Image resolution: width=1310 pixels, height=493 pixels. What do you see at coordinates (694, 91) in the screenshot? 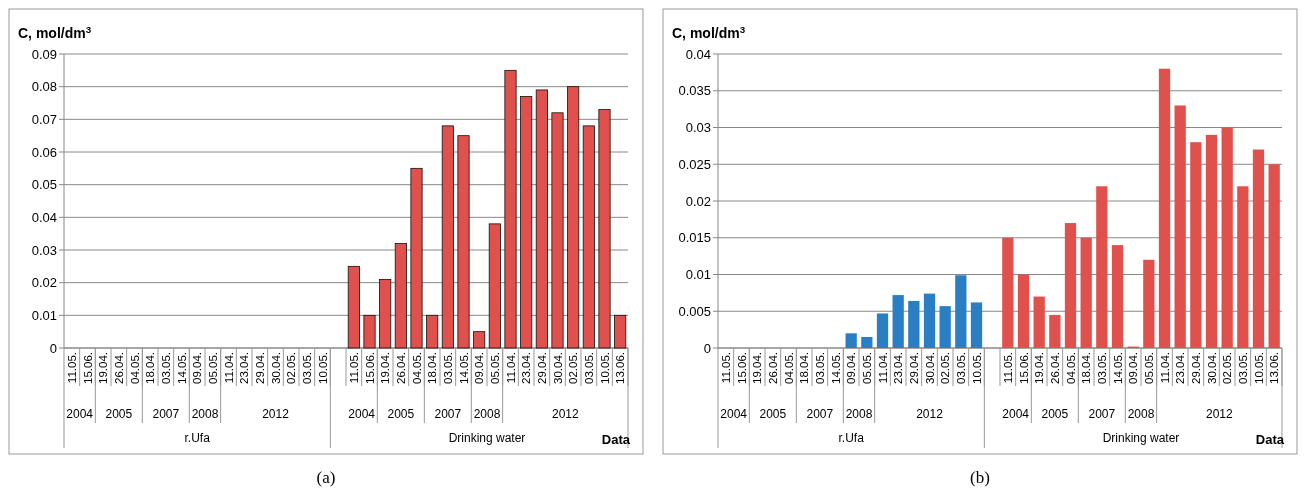
I see `y-tick-label: 0.035` at bounding box center [694, 91].